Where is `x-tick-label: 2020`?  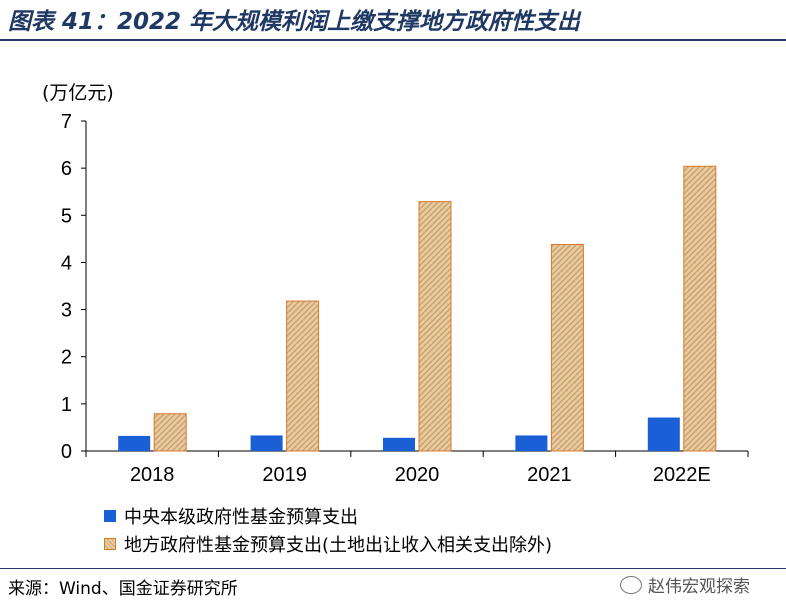 x-tick-label: 2020 is located at coordinates (417, 475).